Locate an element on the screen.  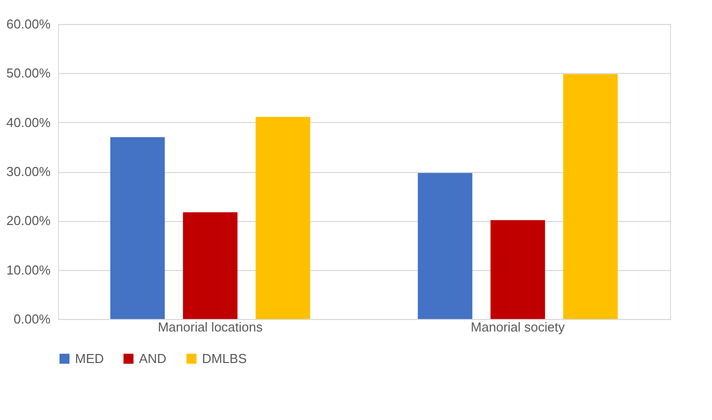
y-tick-label: 0.00% is located at coordinates (32, 319).